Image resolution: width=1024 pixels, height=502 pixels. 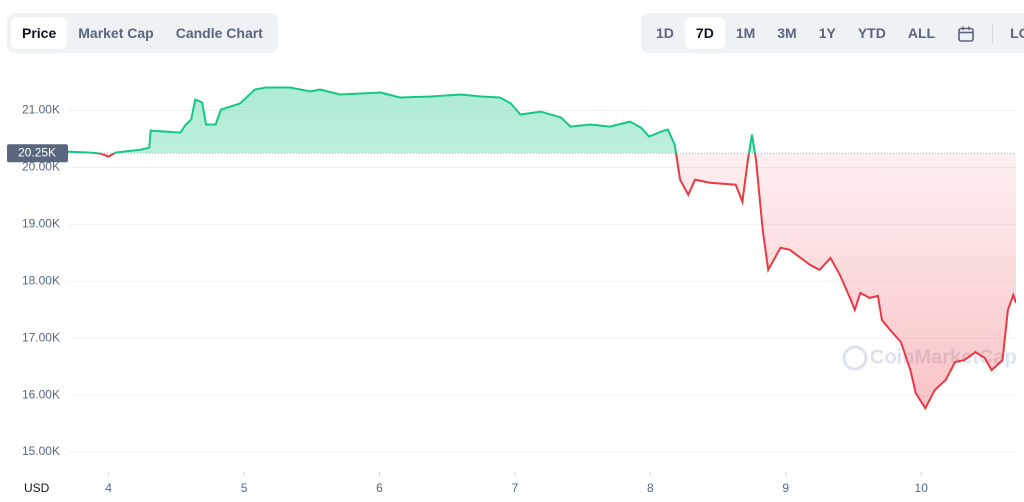 What do you see at coordinates (515, 488) in the screenshot?
I see `x-tick-label: 7` at bounding box center [515, 488].